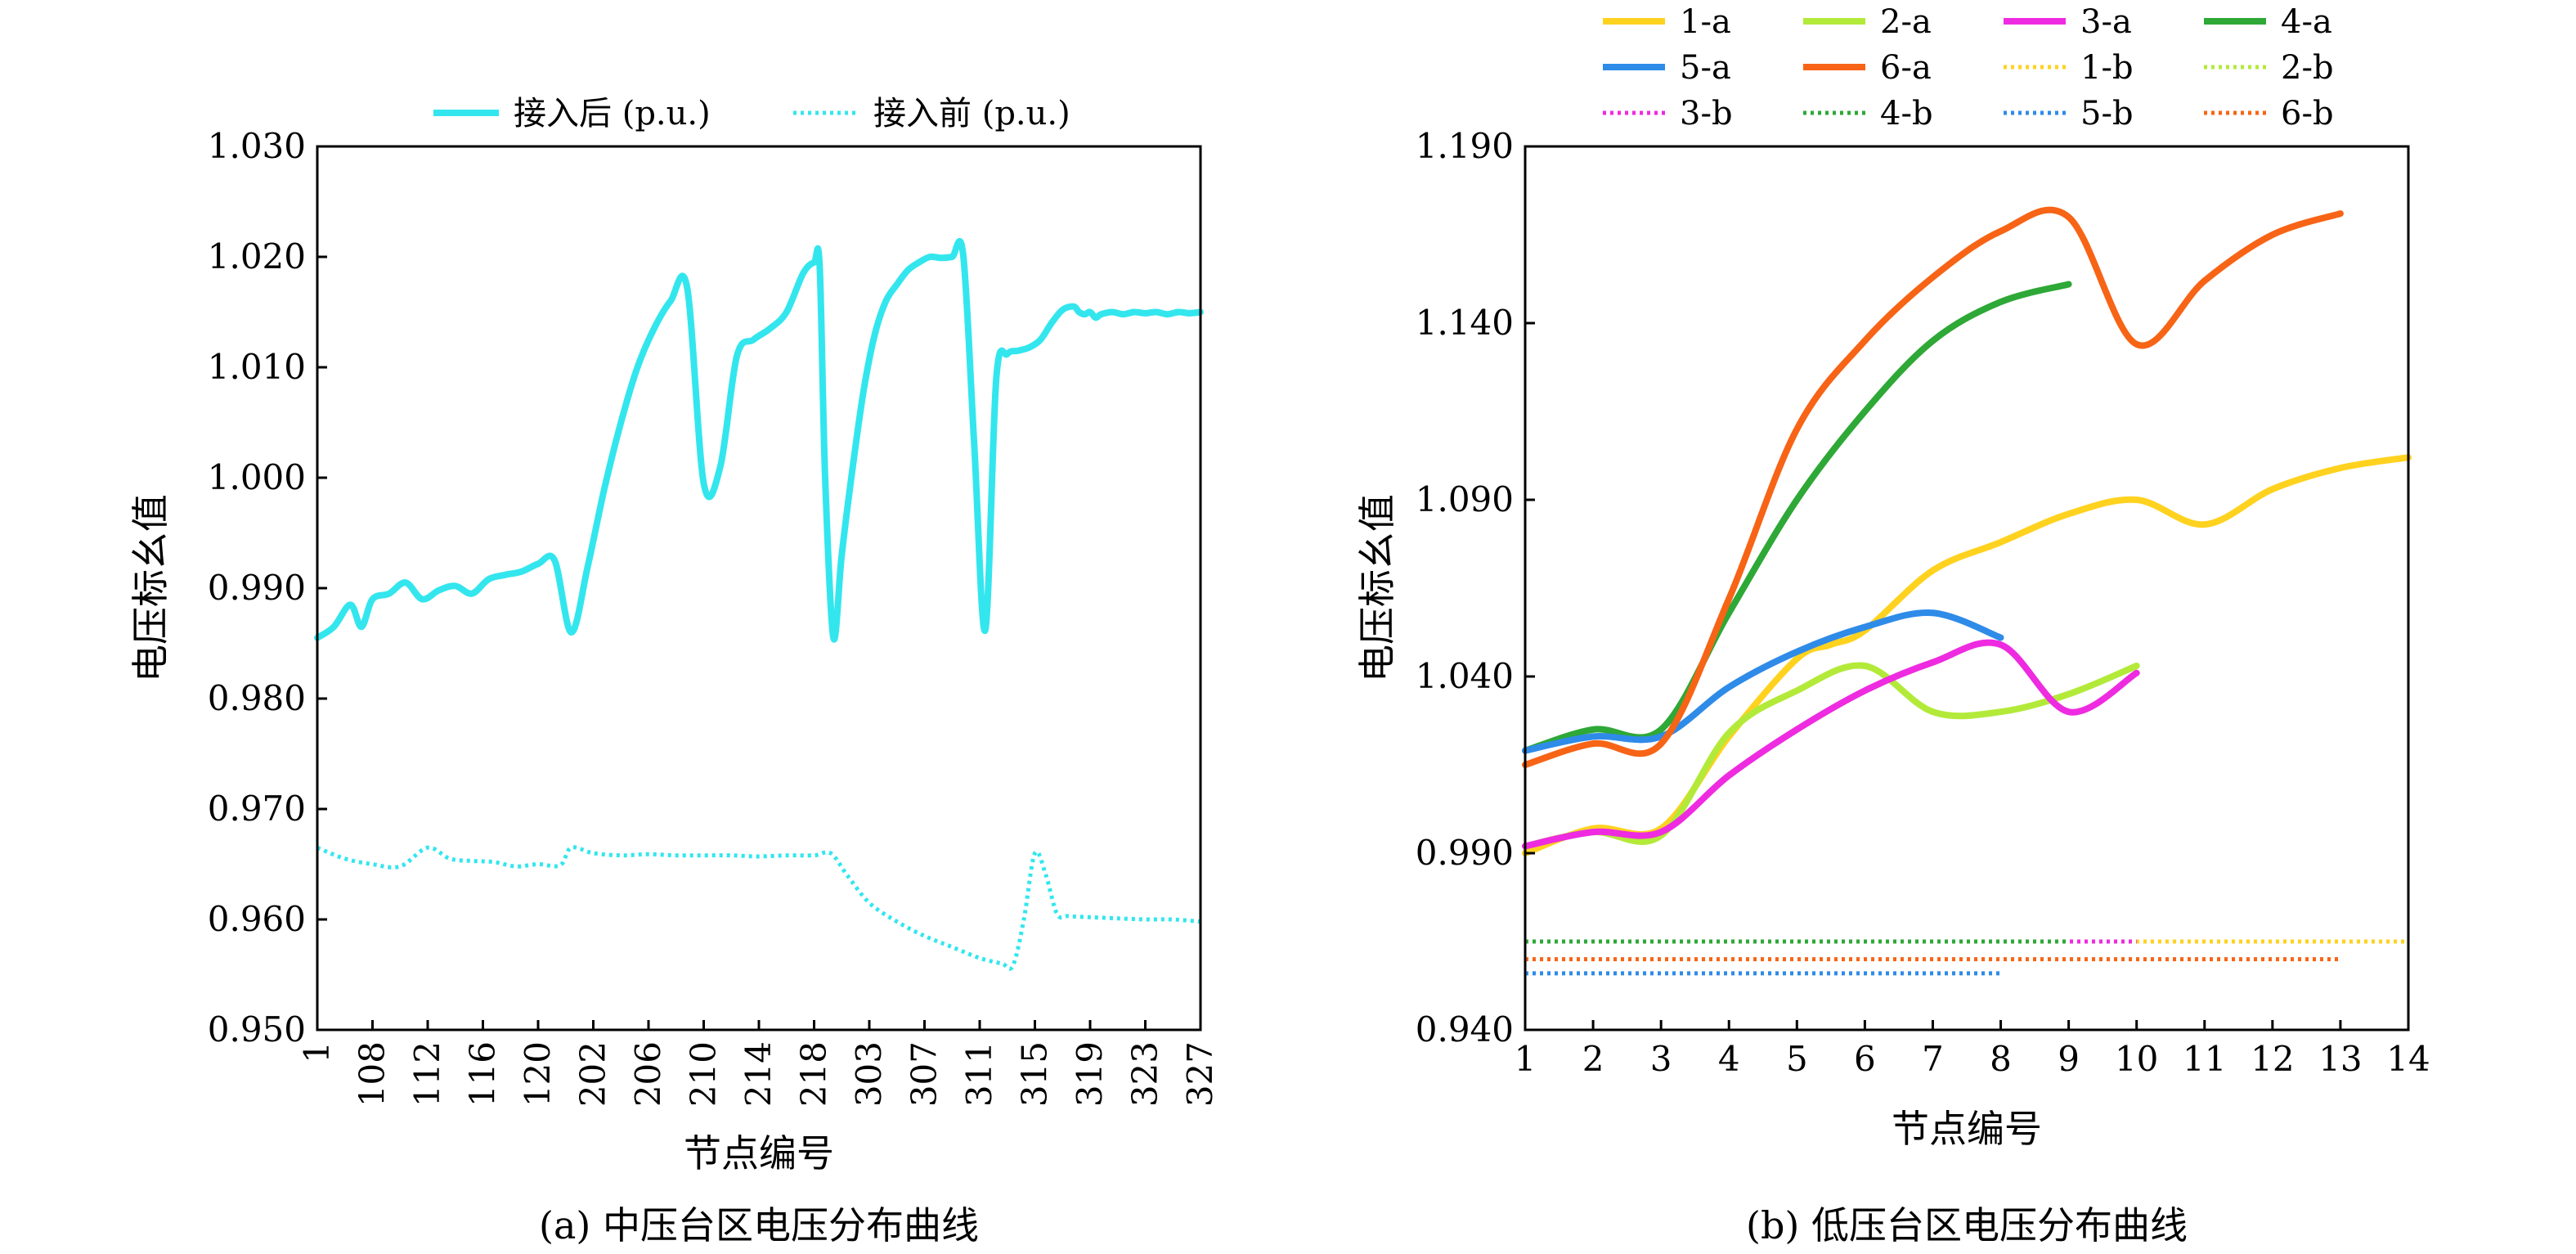 The width and height of the screenshot is (2576, 1254). Describe the element at coordinates (2106, 22) in the screenshot. I see `legend-label-3: 3-a` at that location.